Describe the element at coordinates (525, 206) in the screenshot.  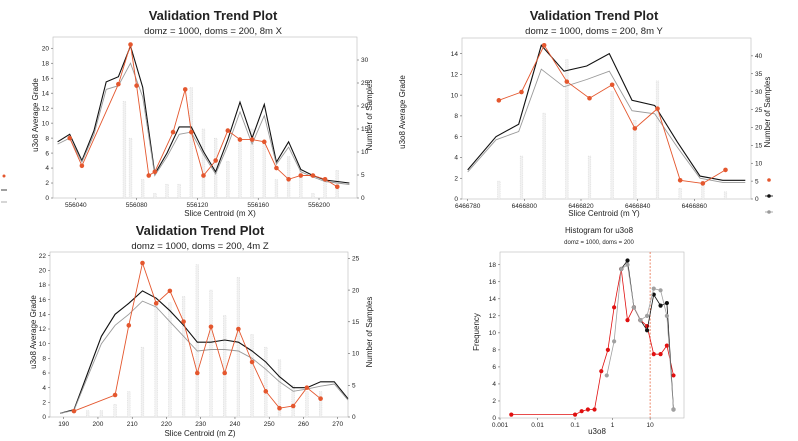
I see `x-tick-label: 6466800` at that location.